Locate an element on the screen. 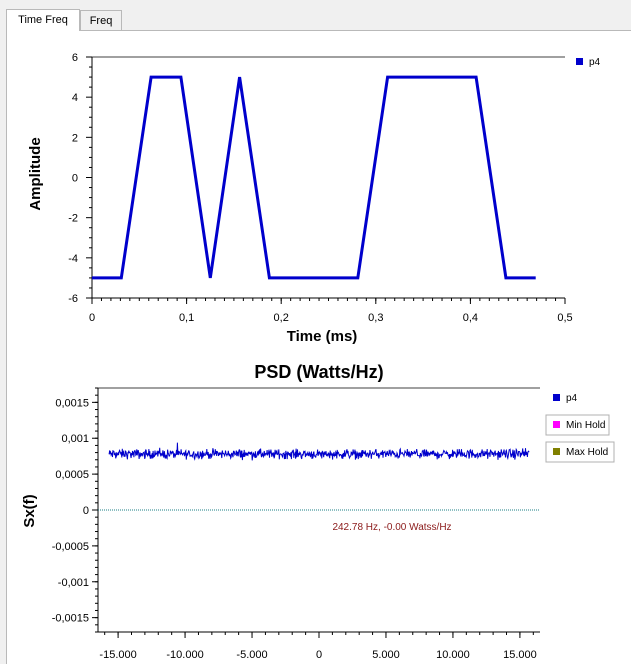 This screenshot has height=664, width=631. time-x-tick-label: 0,2 is located at coordinates (281, 318).